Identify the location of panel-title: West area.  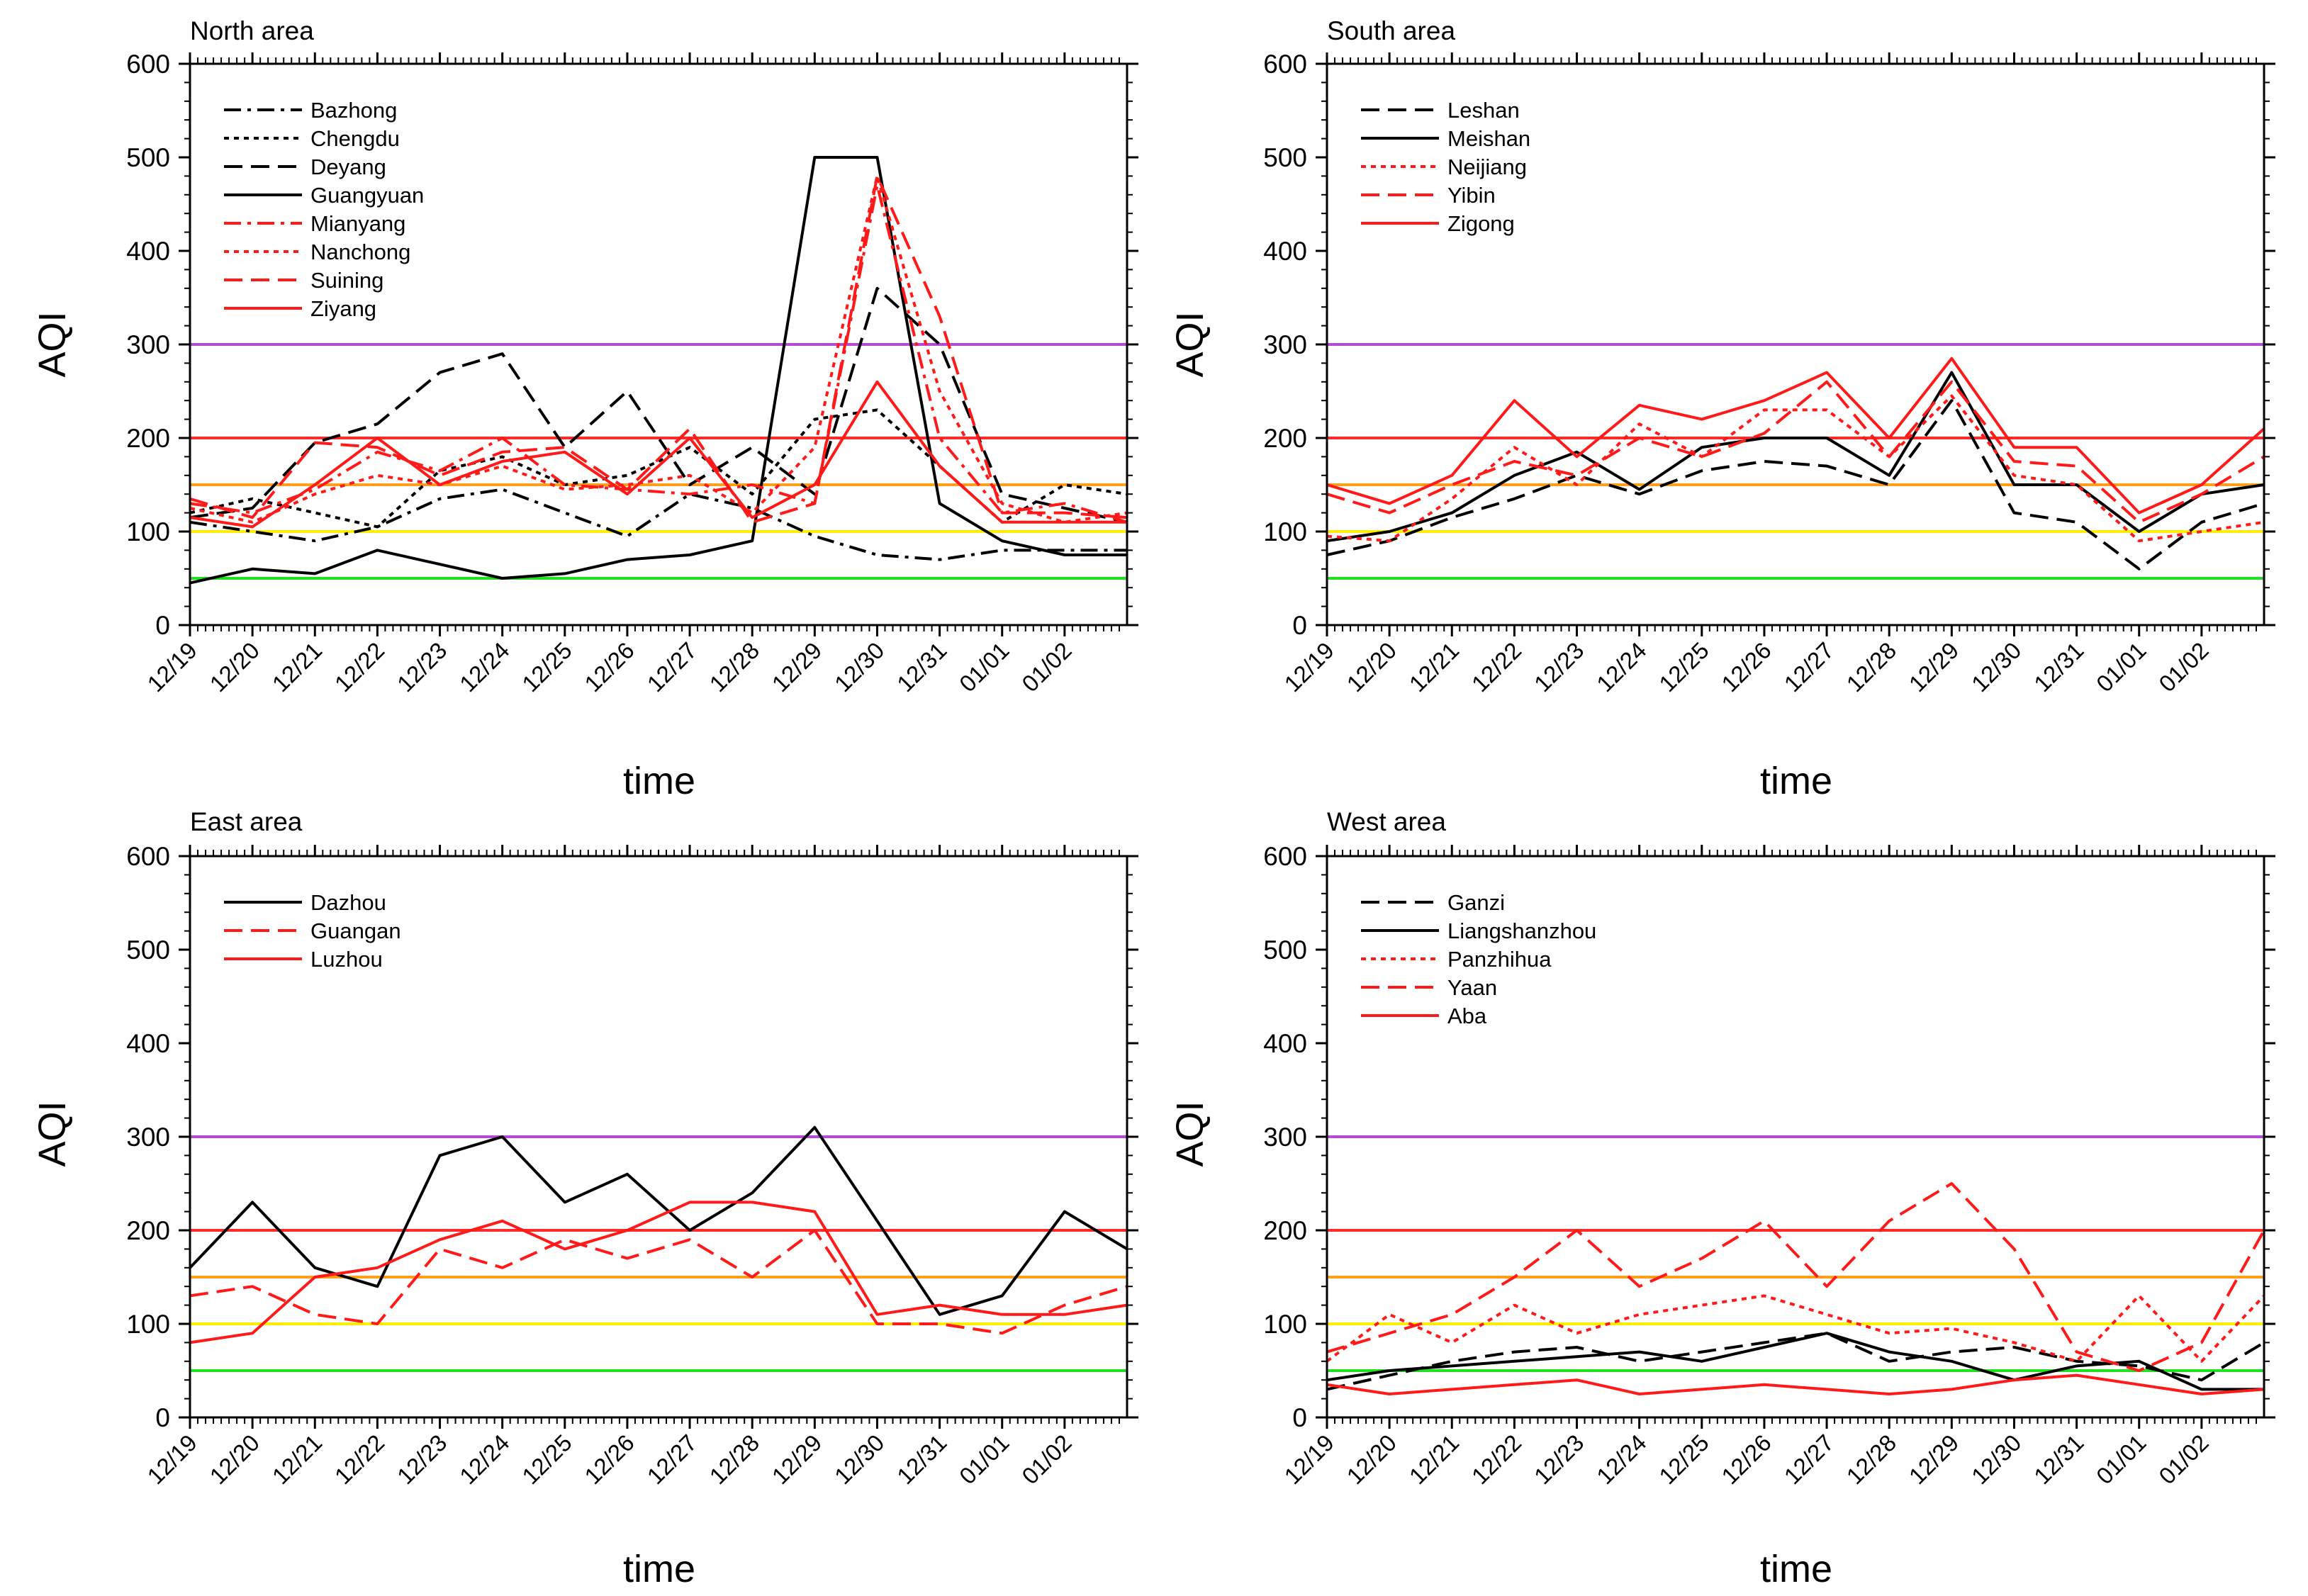
(1386, 821).